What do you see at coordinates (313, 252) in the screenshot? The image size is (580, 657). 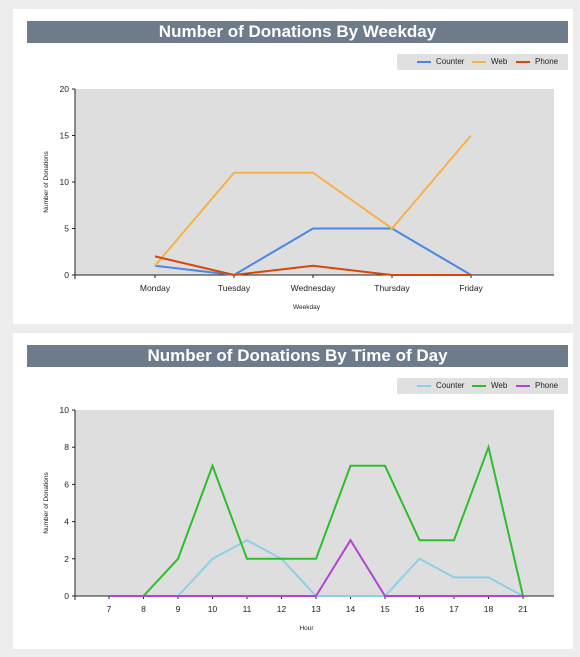 I see `series-line-counter` at bounding box center [313, 252].